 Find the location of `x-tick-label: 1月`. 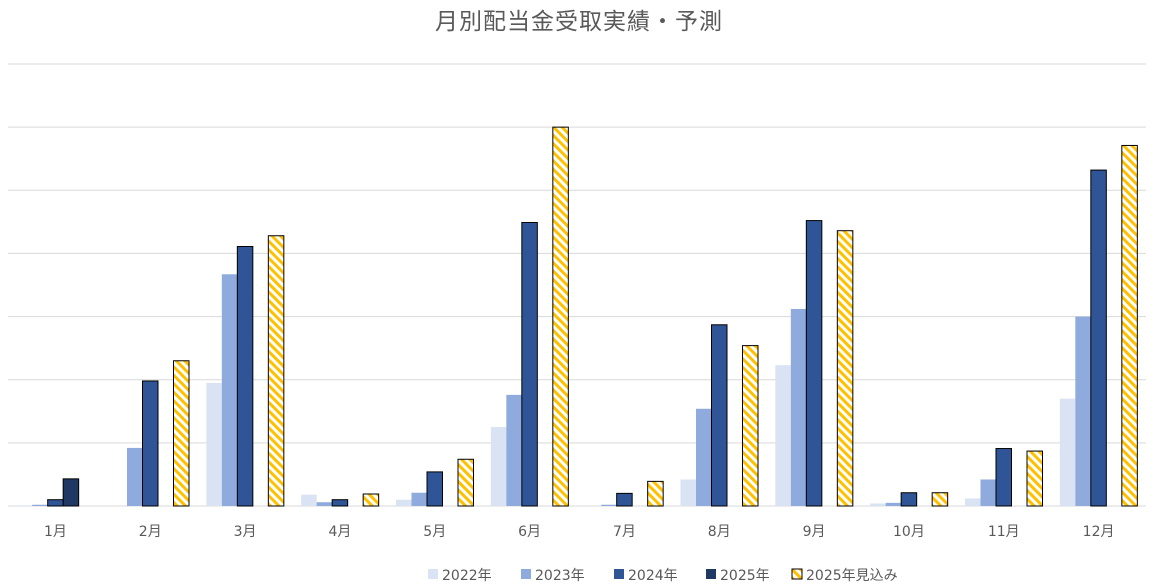

x-tick-label: 1月 is located at coordinates (55, 532).